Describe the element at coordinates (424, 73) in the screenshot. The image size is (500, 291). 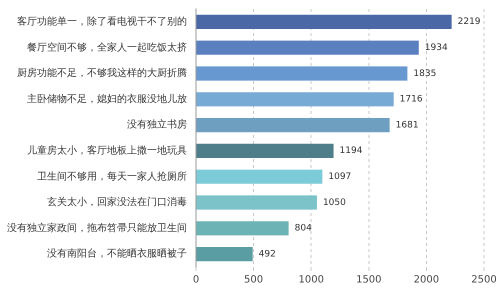
I see `data-label: 1835` at that location.